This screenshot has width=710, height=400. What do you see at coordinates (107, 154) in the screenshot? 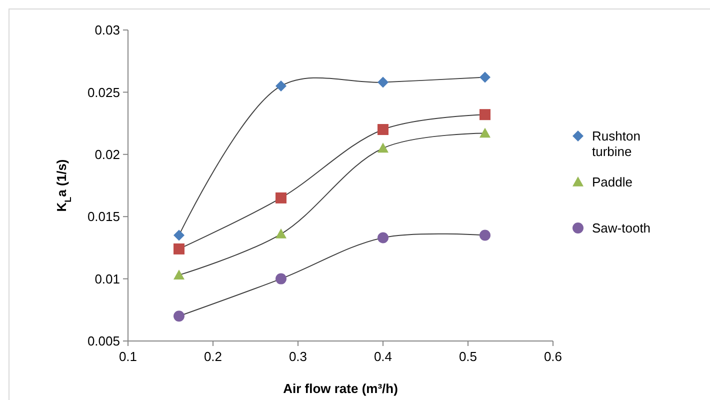
I see `y-tick-label: 0.02` at bounding box center [107, 154].